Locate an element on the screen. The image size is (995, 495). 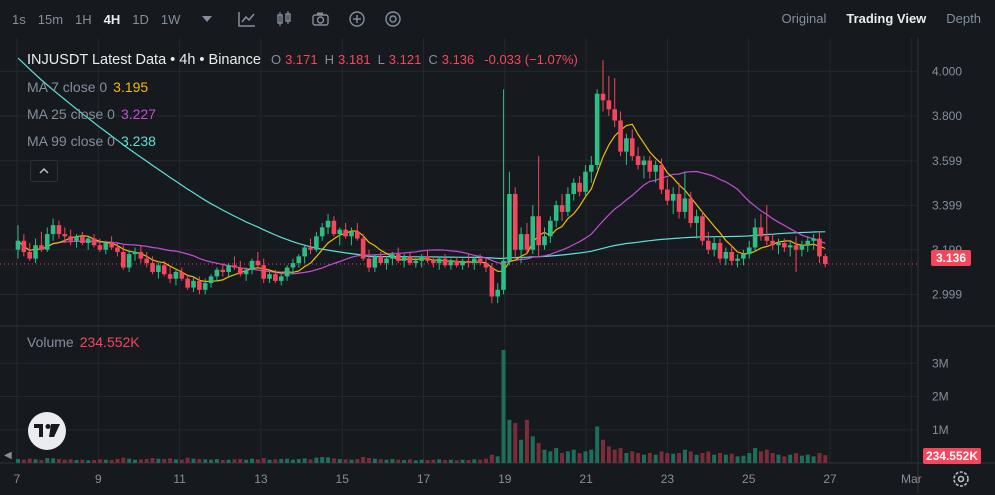
timeframe-4h: 4H is located at coordinates (112, 19).